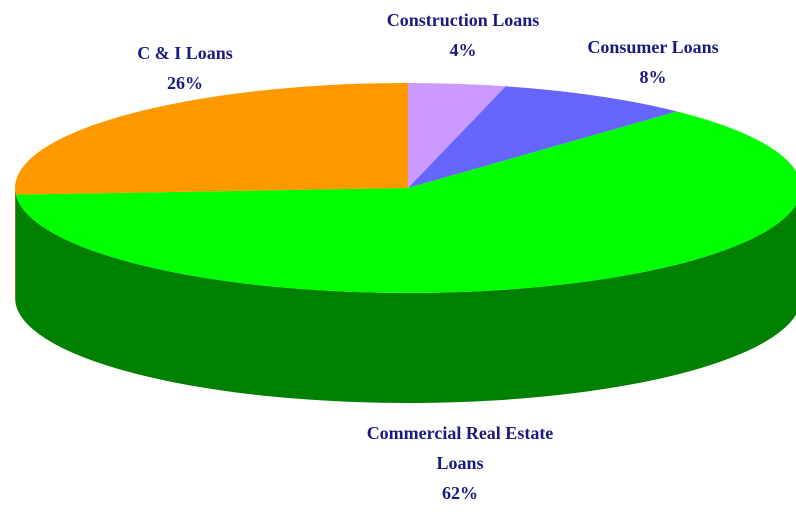  I want to click on value-label: 26%, so click(185, 83).